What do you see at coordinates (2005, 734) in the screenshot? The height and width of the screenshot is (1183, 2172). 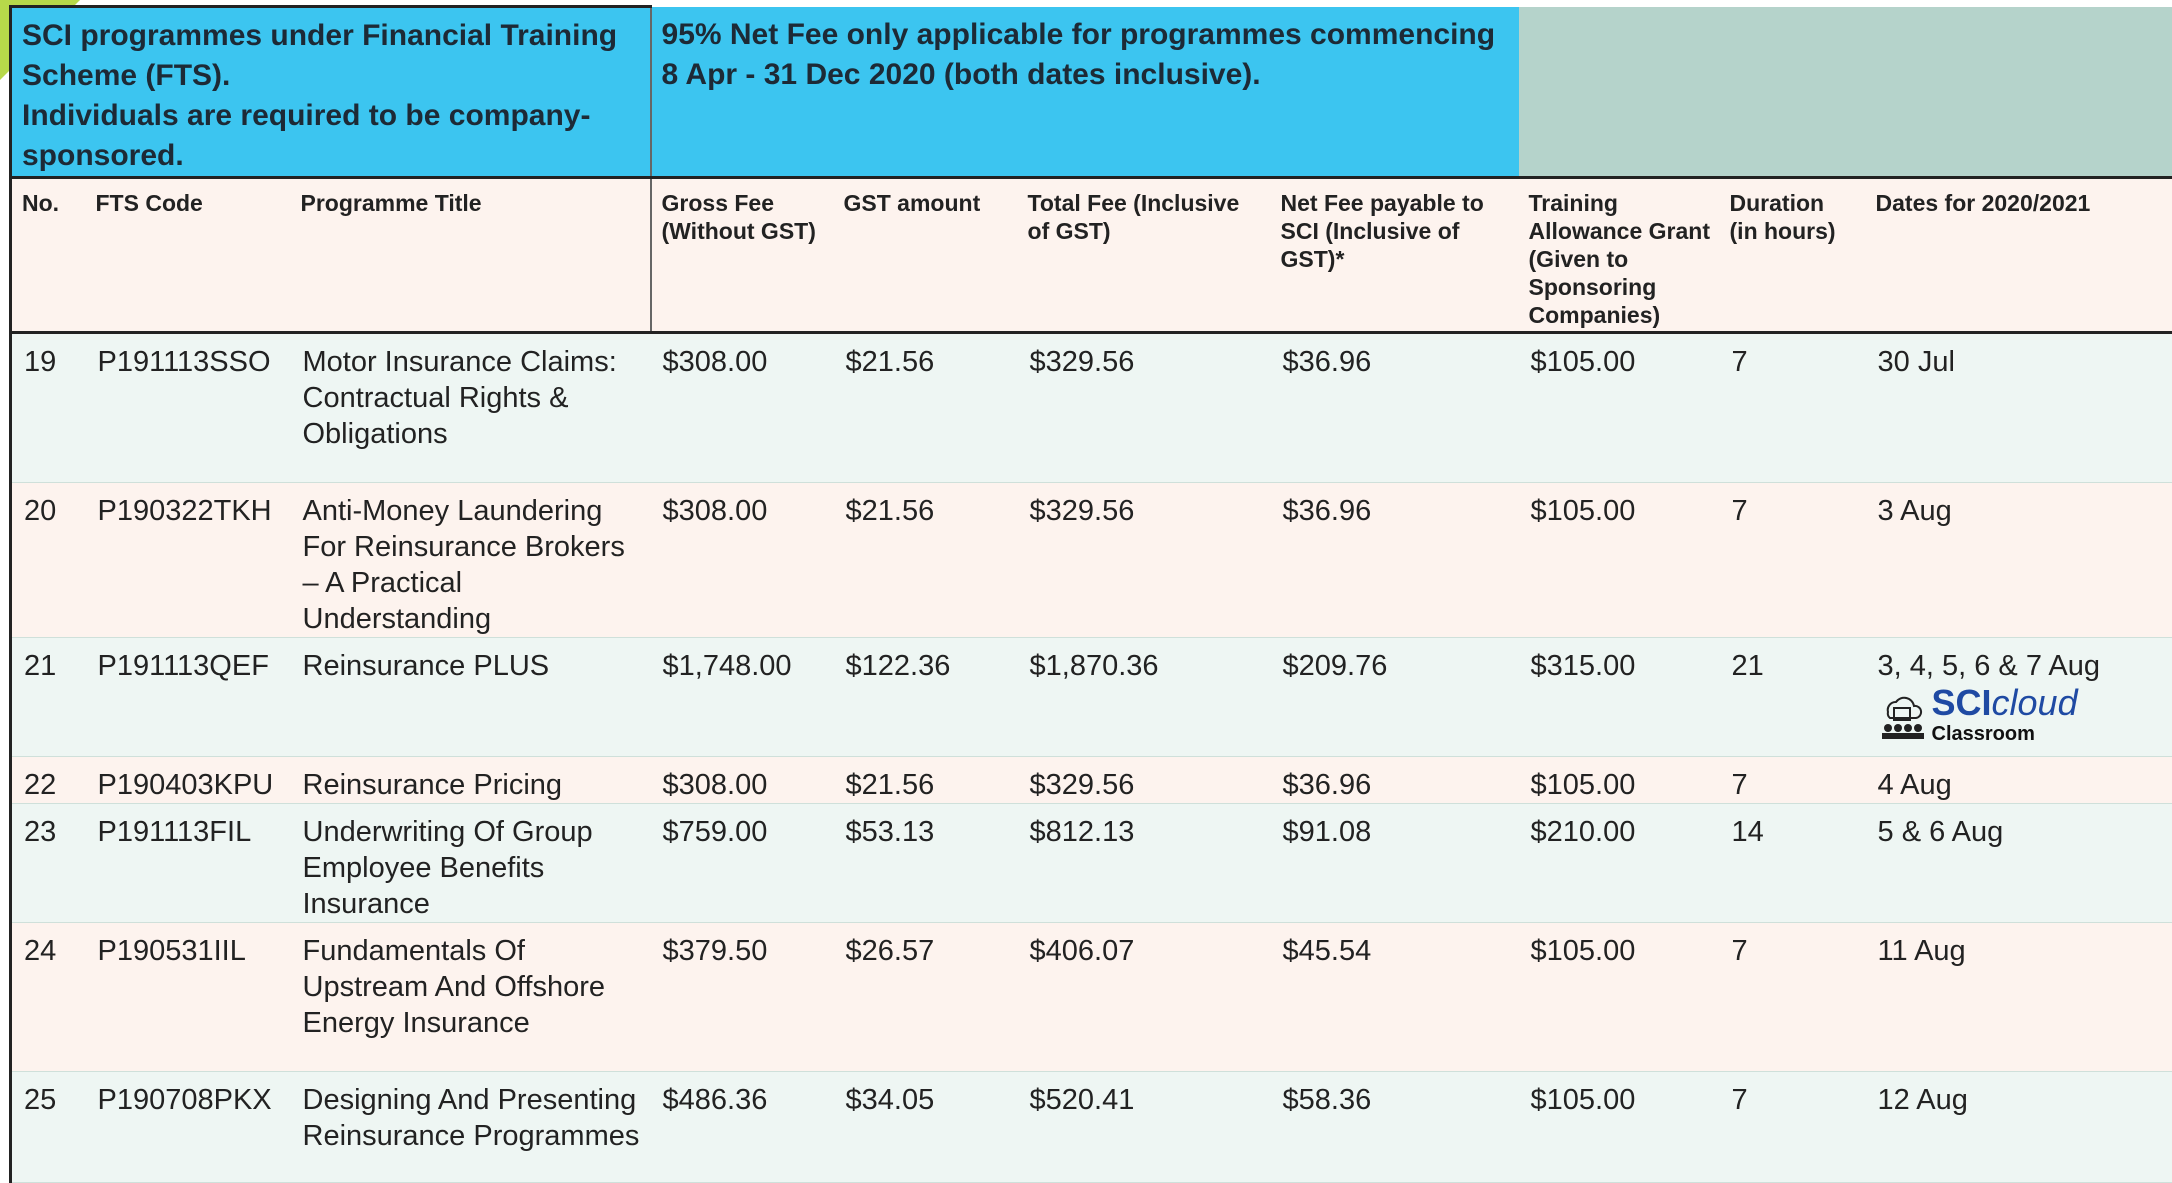 I see `badge-sub: Classroom` at bounding box center [2005, 734].